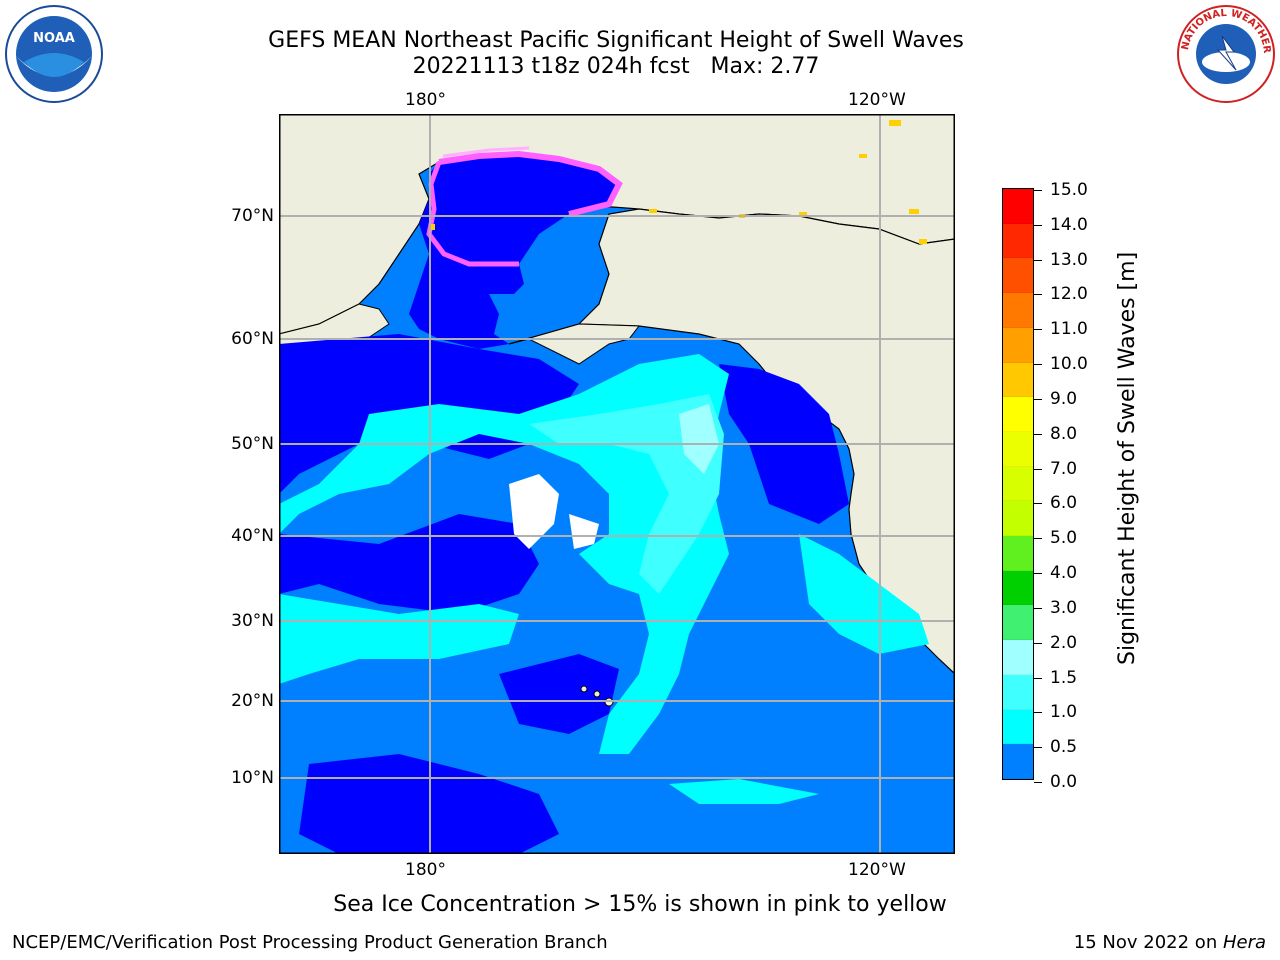 This screenshot has height=960, width=1280. I want to click on footer-system: Hera, so click(1244, 942).